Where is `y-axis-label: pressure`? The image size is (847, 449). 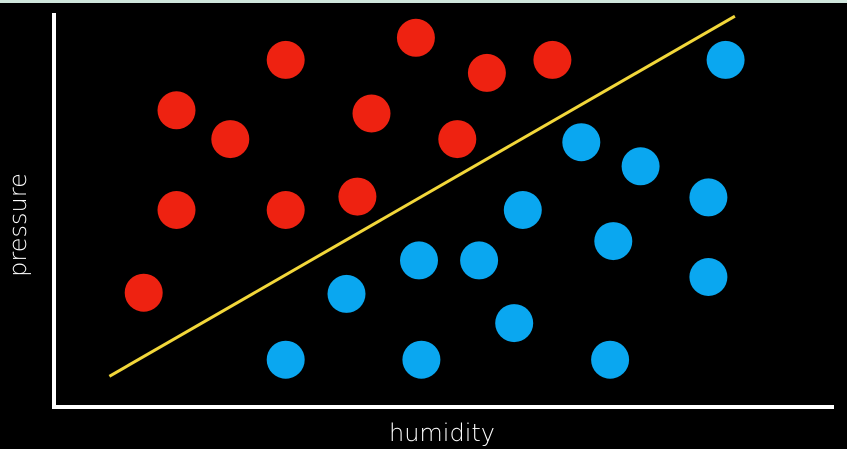 y-axis-label: pressure is located at coordinates (18, 225).